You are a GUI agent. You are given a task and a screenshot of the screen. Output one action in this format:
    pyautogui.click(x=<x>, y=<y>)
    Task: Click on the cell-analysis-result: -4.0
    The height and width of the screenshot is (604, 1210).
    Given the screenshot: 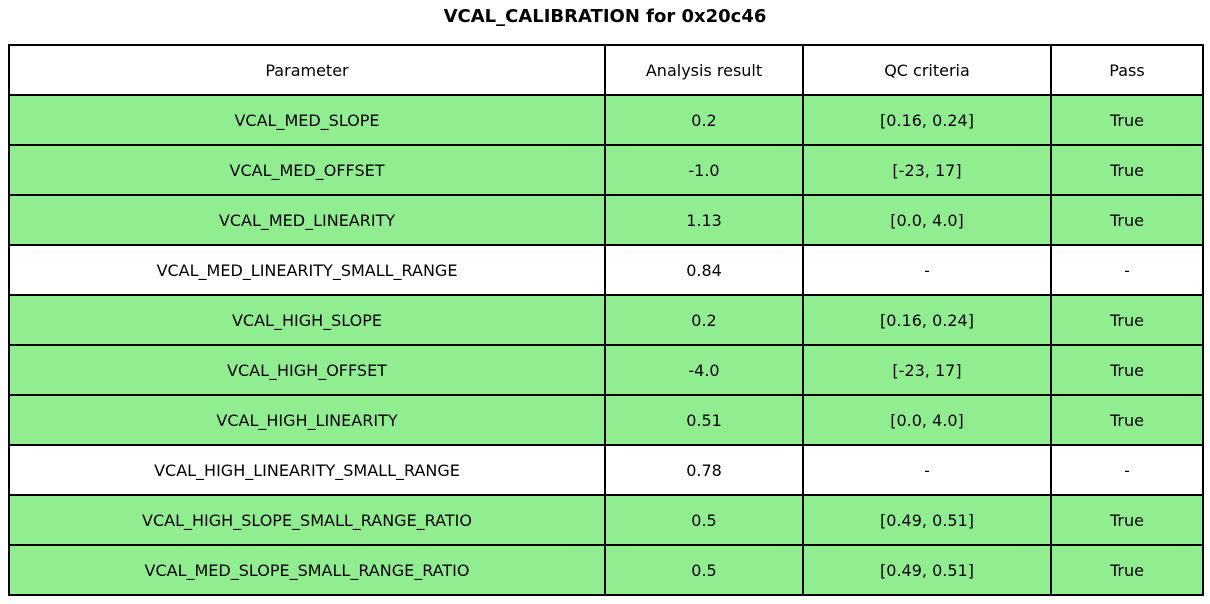 What is the action you would take?
    pyautogui.click(x=704, y=370)
    